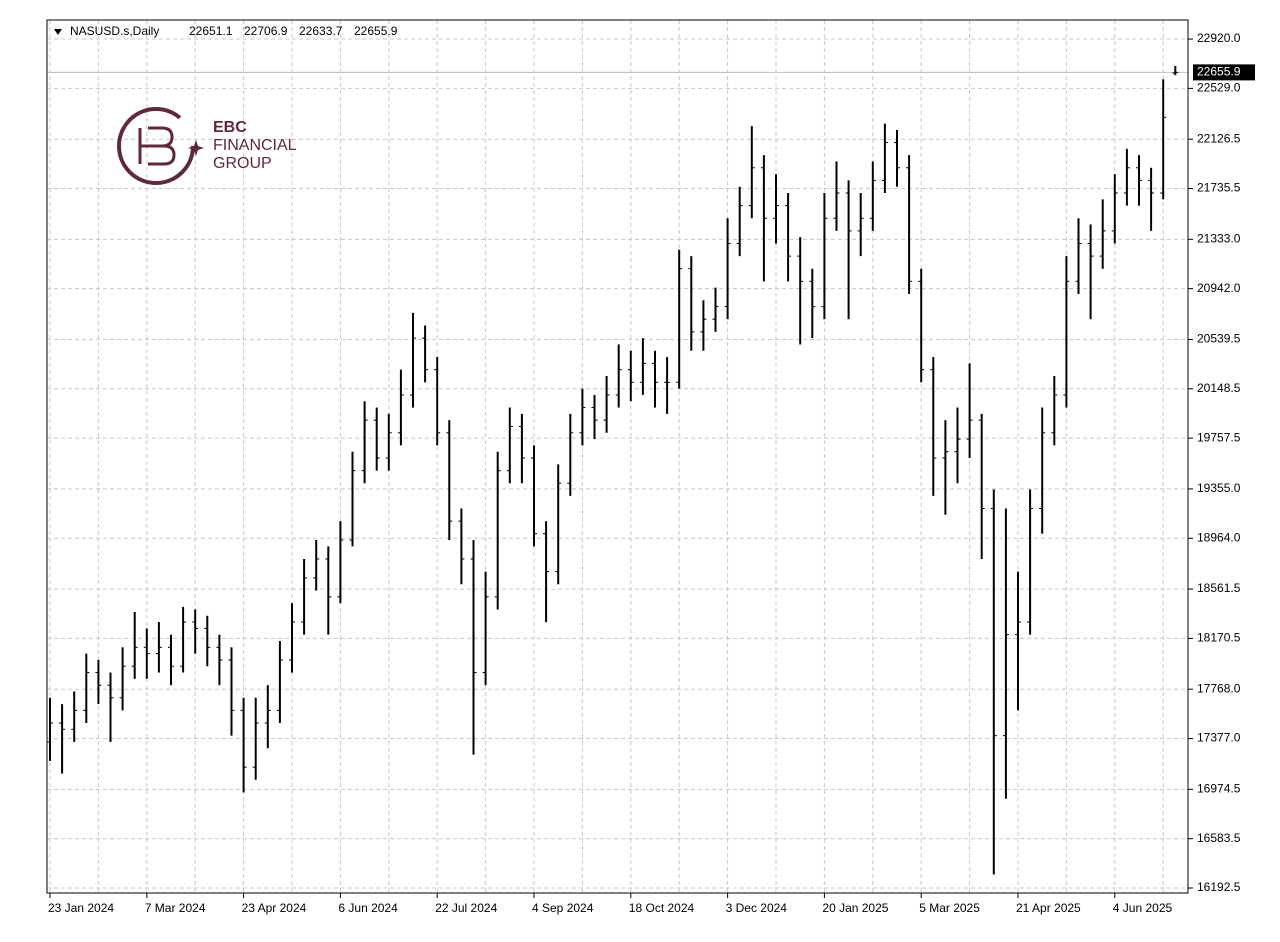 This screenshot has width=1280, height=942. What do you see at coordinates (1219, 339) in the screenshot?
I see `y-tick-label: 20539.5` at bounding box center [1219, 339].